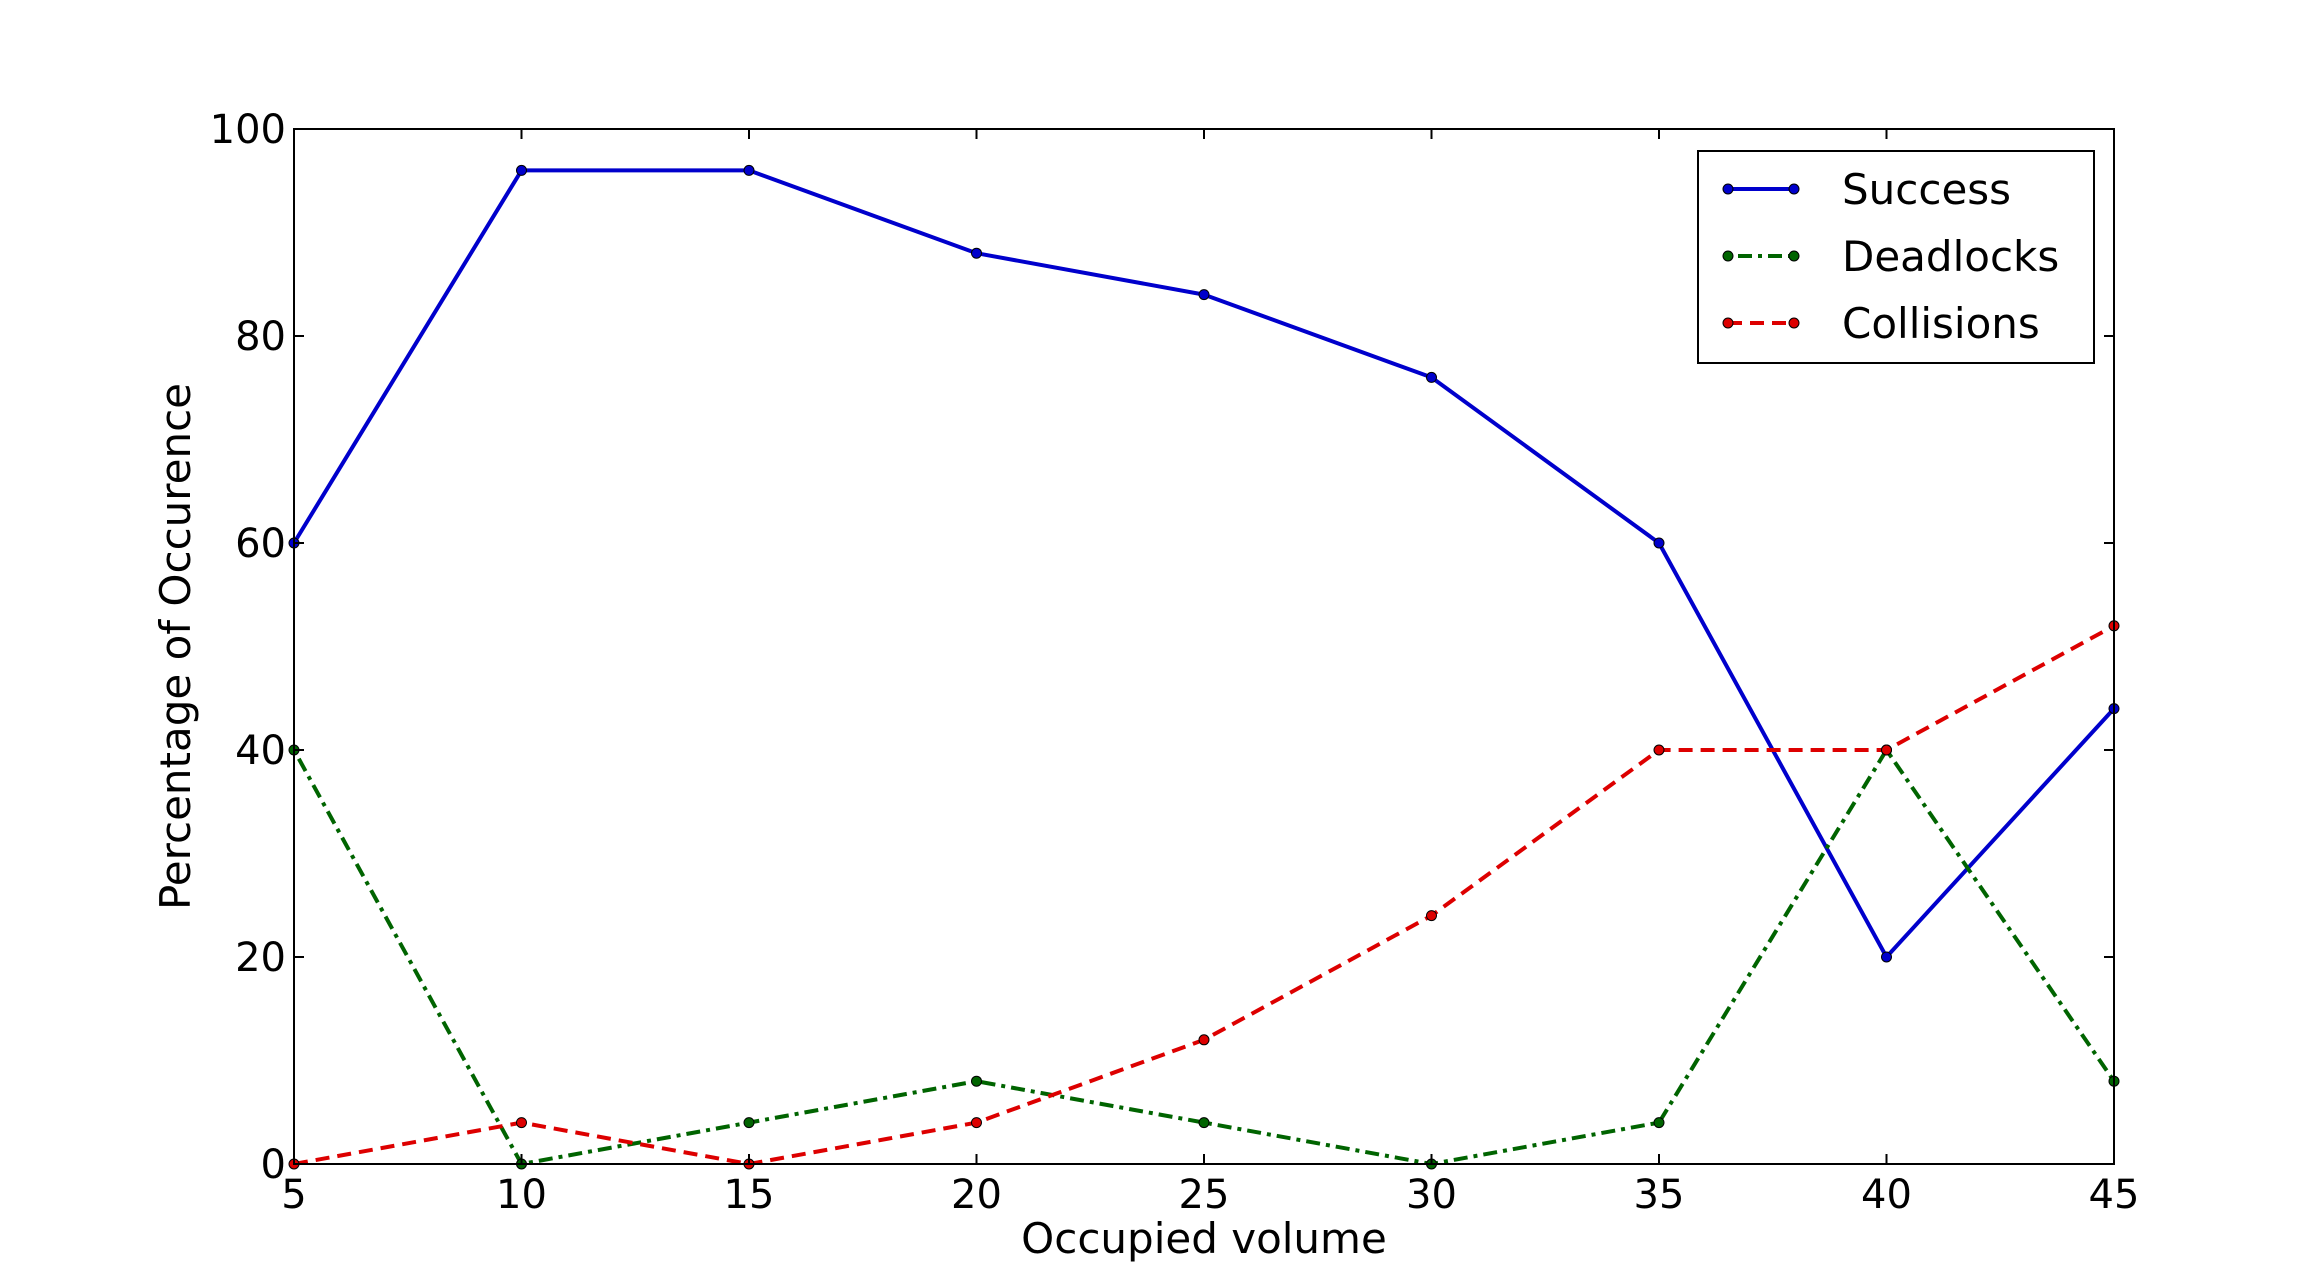 The image size is (2318, 1277). Describe the element at coordinates (293, 1195) in the screenshot. I see `x-tick-label: 5` at that location.